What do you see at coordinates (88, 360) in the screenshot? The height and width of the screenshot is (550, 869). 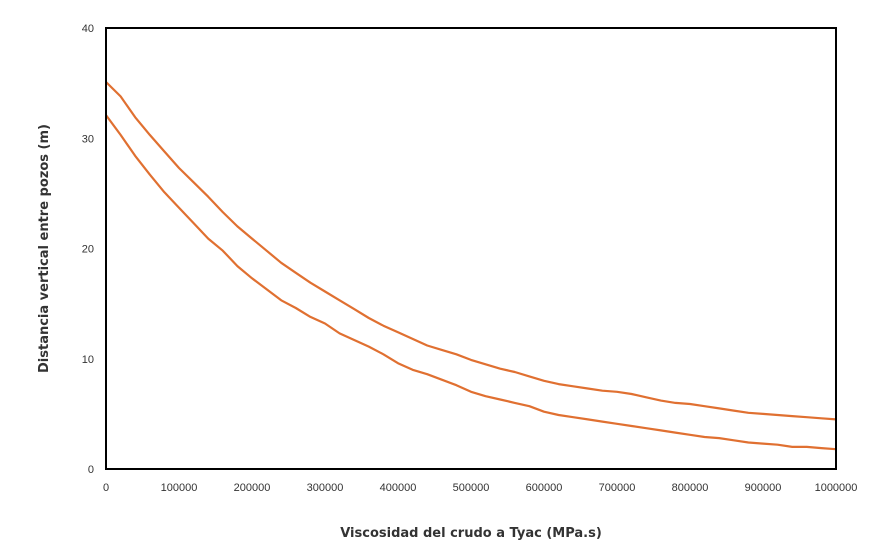 I see `y-tick-label: 10` at bounding box center [88, 360].